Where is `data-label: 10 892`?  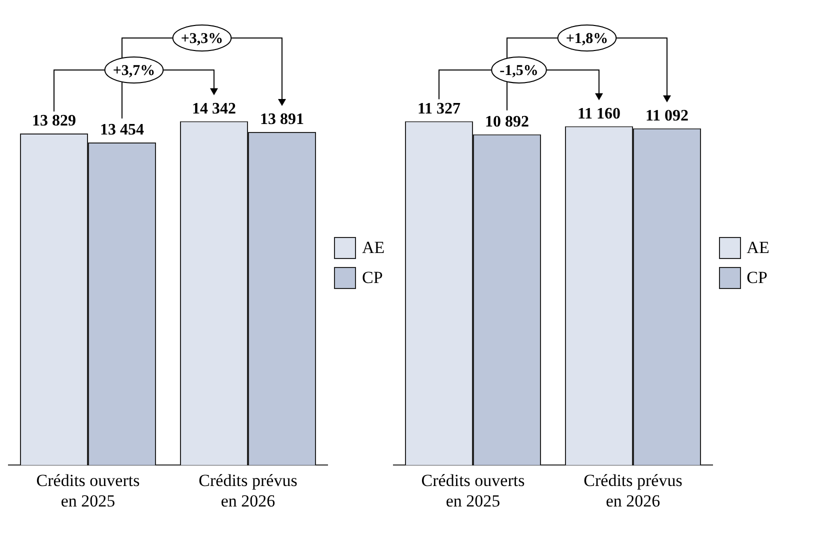 data-label: 10 892 is located at coordinates (506, 122).